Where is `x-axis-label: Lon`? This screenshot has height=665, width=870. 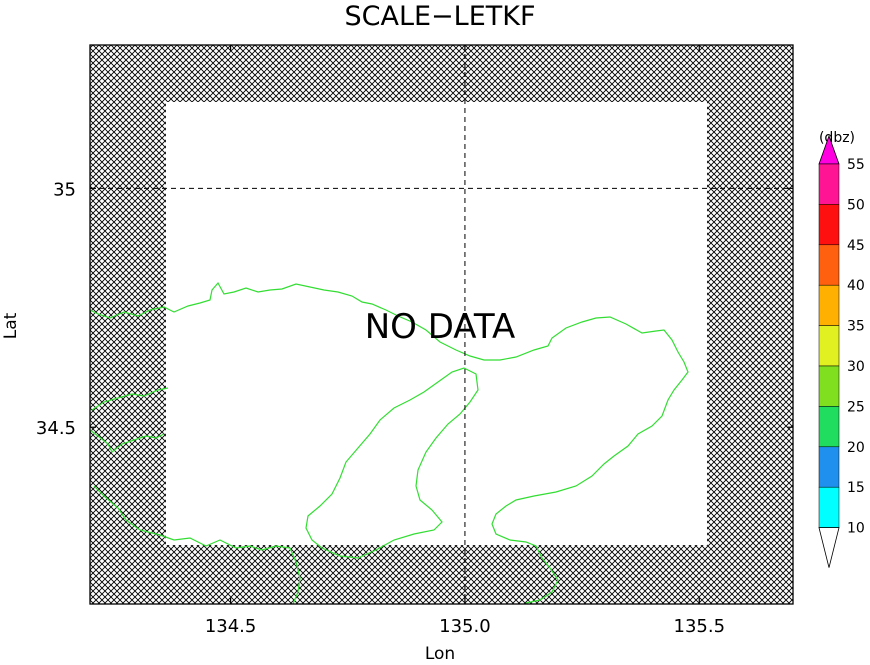
x-axis-label: Lon is located at coordinates (440, 652).